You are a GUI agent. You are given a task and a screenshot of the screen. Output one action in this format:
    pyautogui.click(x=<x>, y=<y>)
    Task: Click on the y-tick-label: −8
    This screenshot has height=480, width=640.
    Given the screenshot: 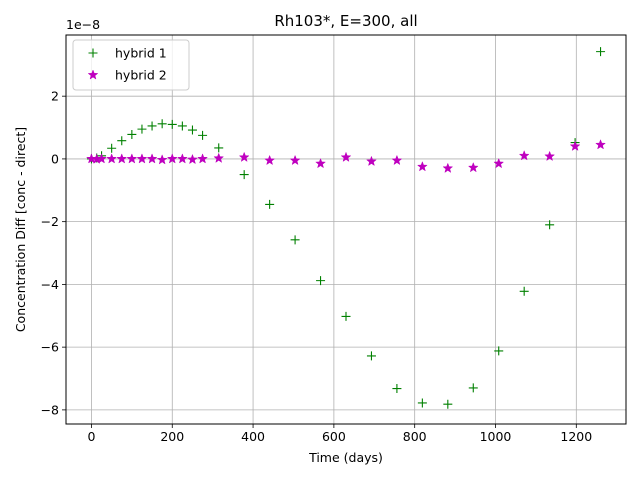 What is the action you would take?
    pyautogui.click(x=50, y=409)
    